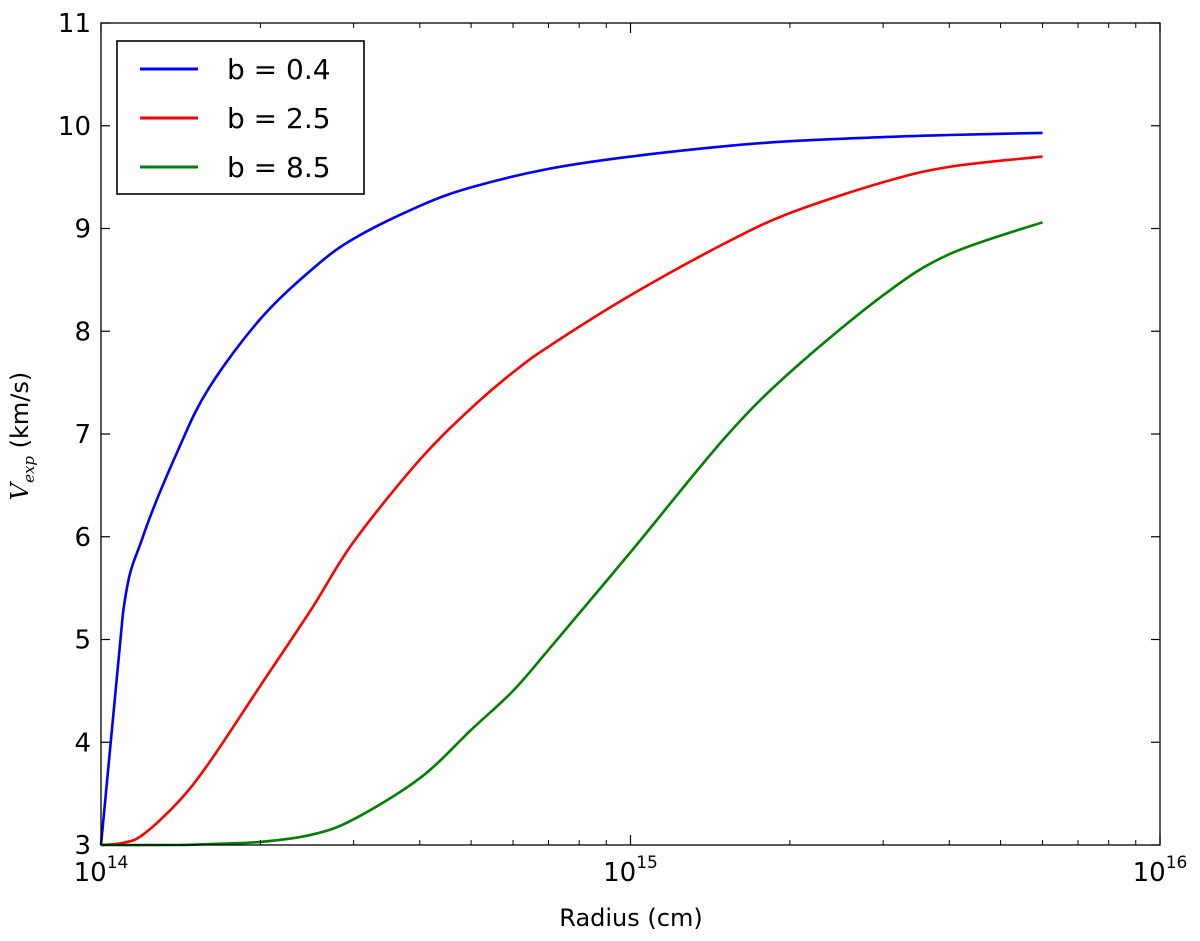 The height and width of the screenshot is (941, 1200). What do you see at coordinates (279, 118) in the screenshot?
I see `legend-label-2: b = 2.5` at bounding box center [279, 118].